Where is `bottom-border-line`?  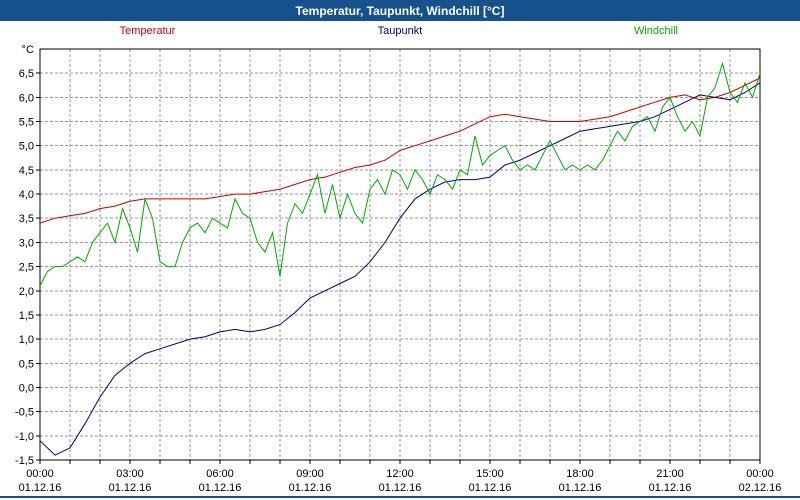
bottom-border-line is located at coordinates (400, 497).